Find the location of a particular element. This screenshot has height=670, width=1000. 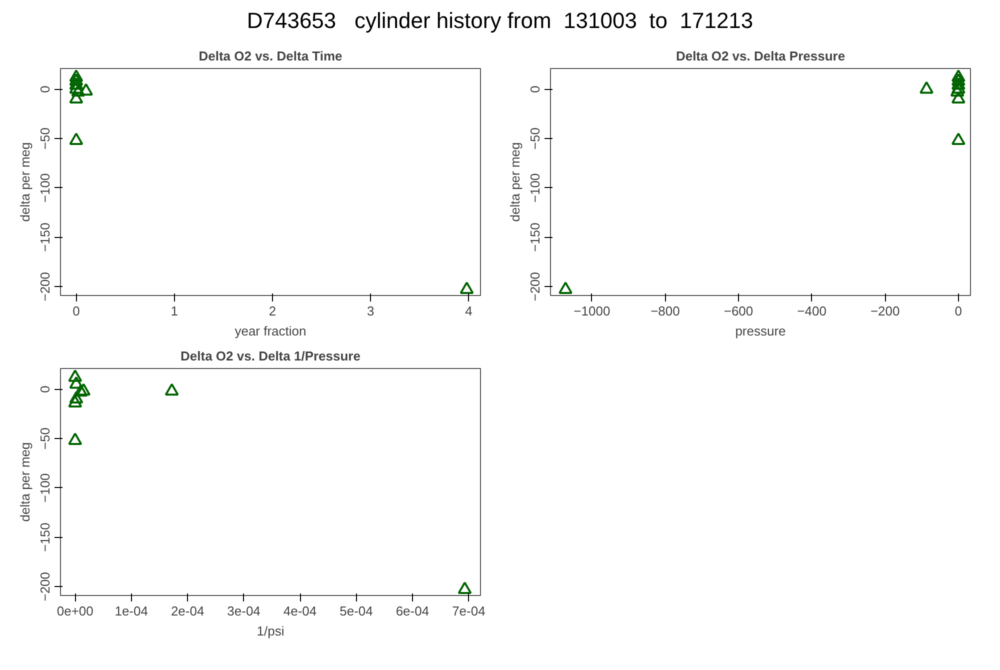

text: D743653 cylinder history from 131003 to 171213 is located at coordinates (500, 21).